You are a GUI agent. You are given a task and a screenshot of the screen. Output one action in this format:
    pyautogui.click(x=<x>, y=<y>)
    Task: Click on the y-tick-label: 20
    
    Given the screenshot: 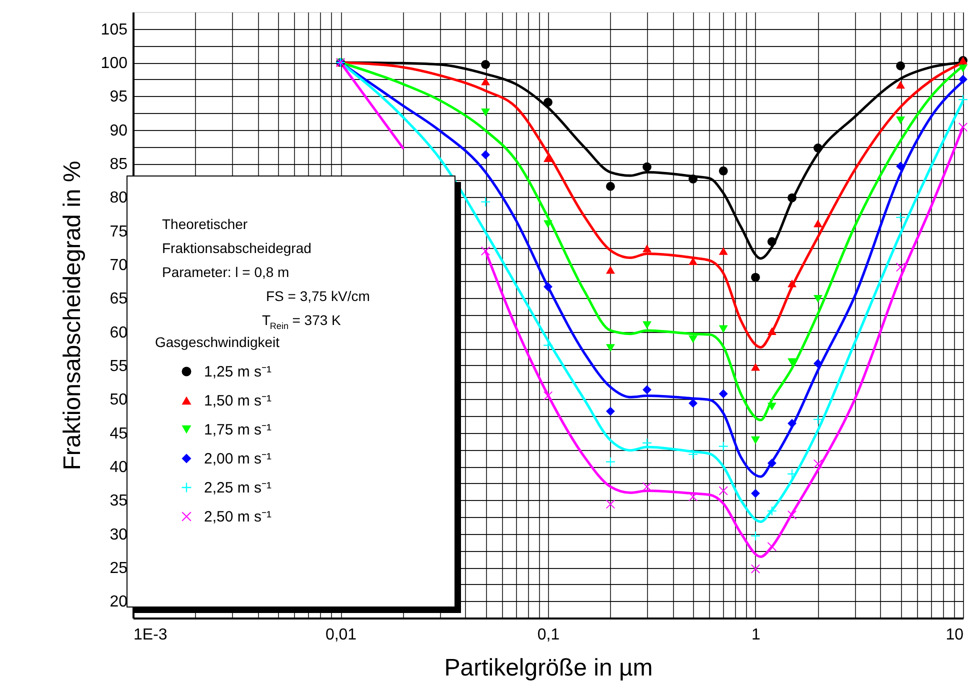 What is the action you would take?
    pyautogui.click(x=119, y=602)
    